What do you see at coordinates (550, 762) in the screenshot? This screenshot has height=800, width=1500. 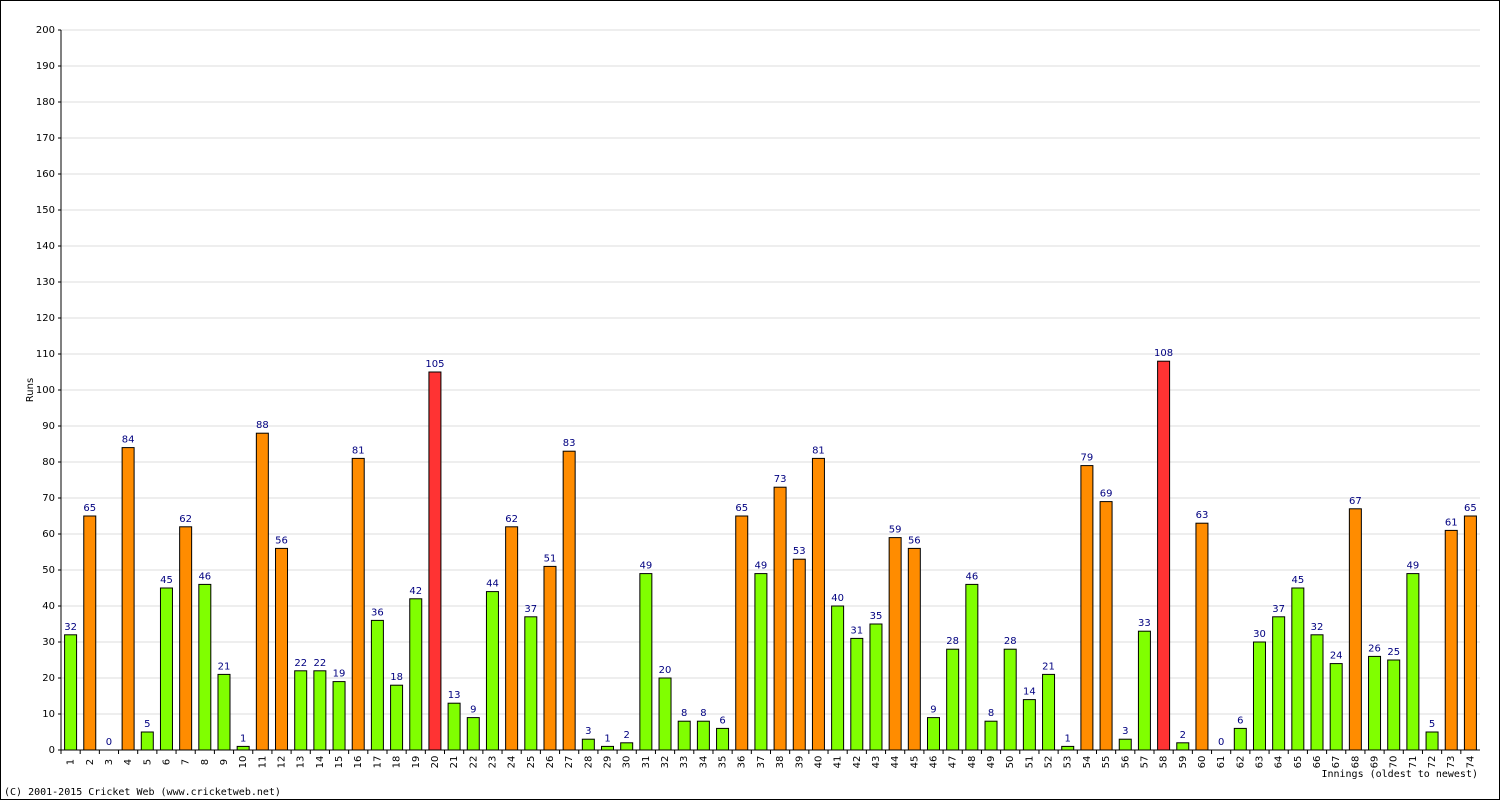 I see `x-tick-label: 26` at bounding box center [550, 762].